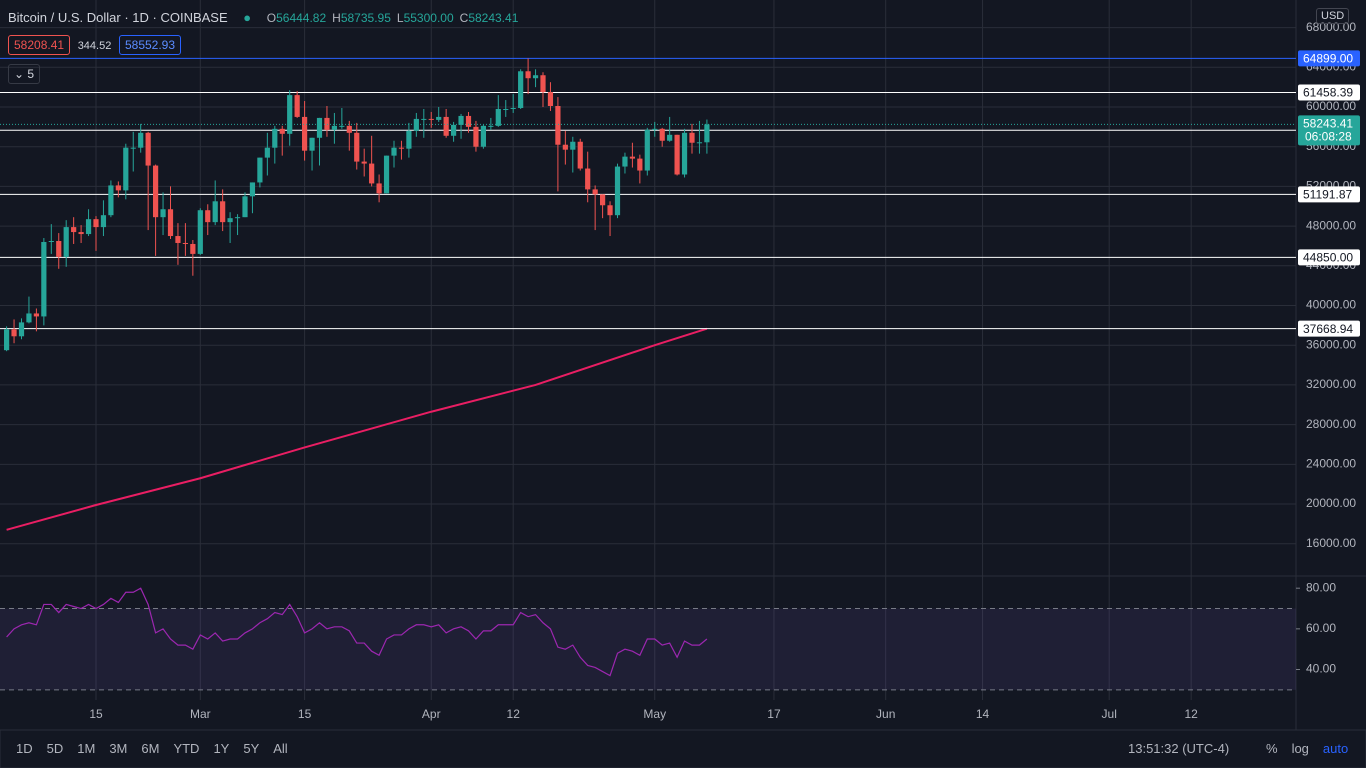 The width and height of the screenshot is (1366, 768). I want to click on range-bar: 1D 5D 1M 3M 6M YTD 1Y 5Y All, so click(159, 748).